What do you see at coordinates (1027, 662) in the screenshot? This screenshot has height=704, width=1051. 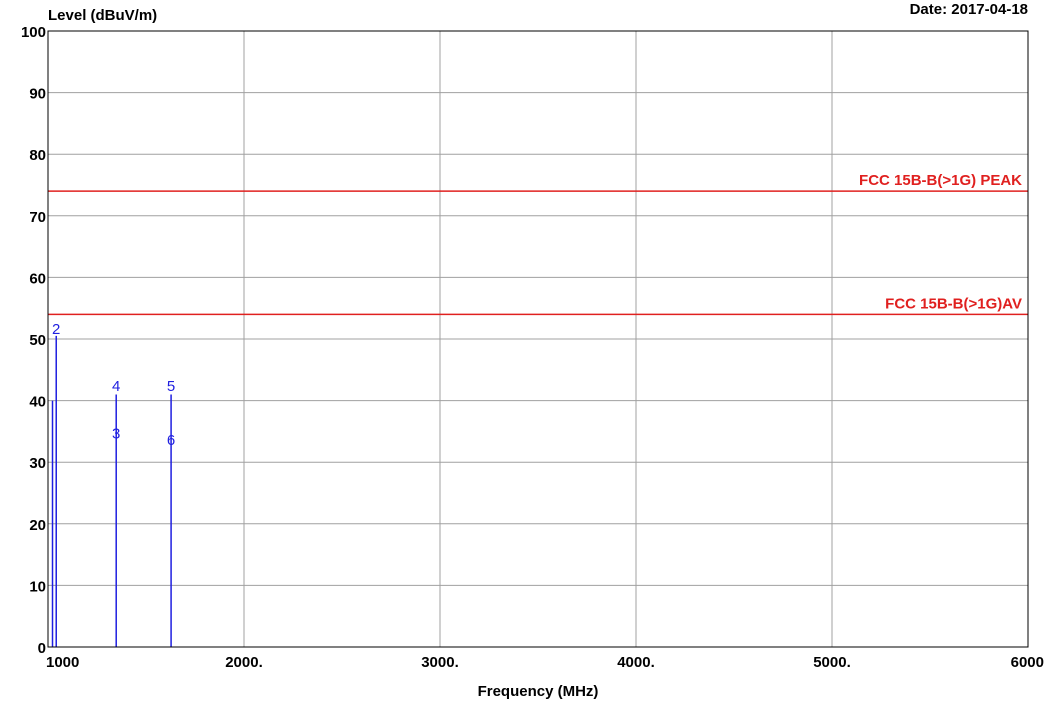 I see `x-tick-label: 6000` at bounding box center [1027, 662].